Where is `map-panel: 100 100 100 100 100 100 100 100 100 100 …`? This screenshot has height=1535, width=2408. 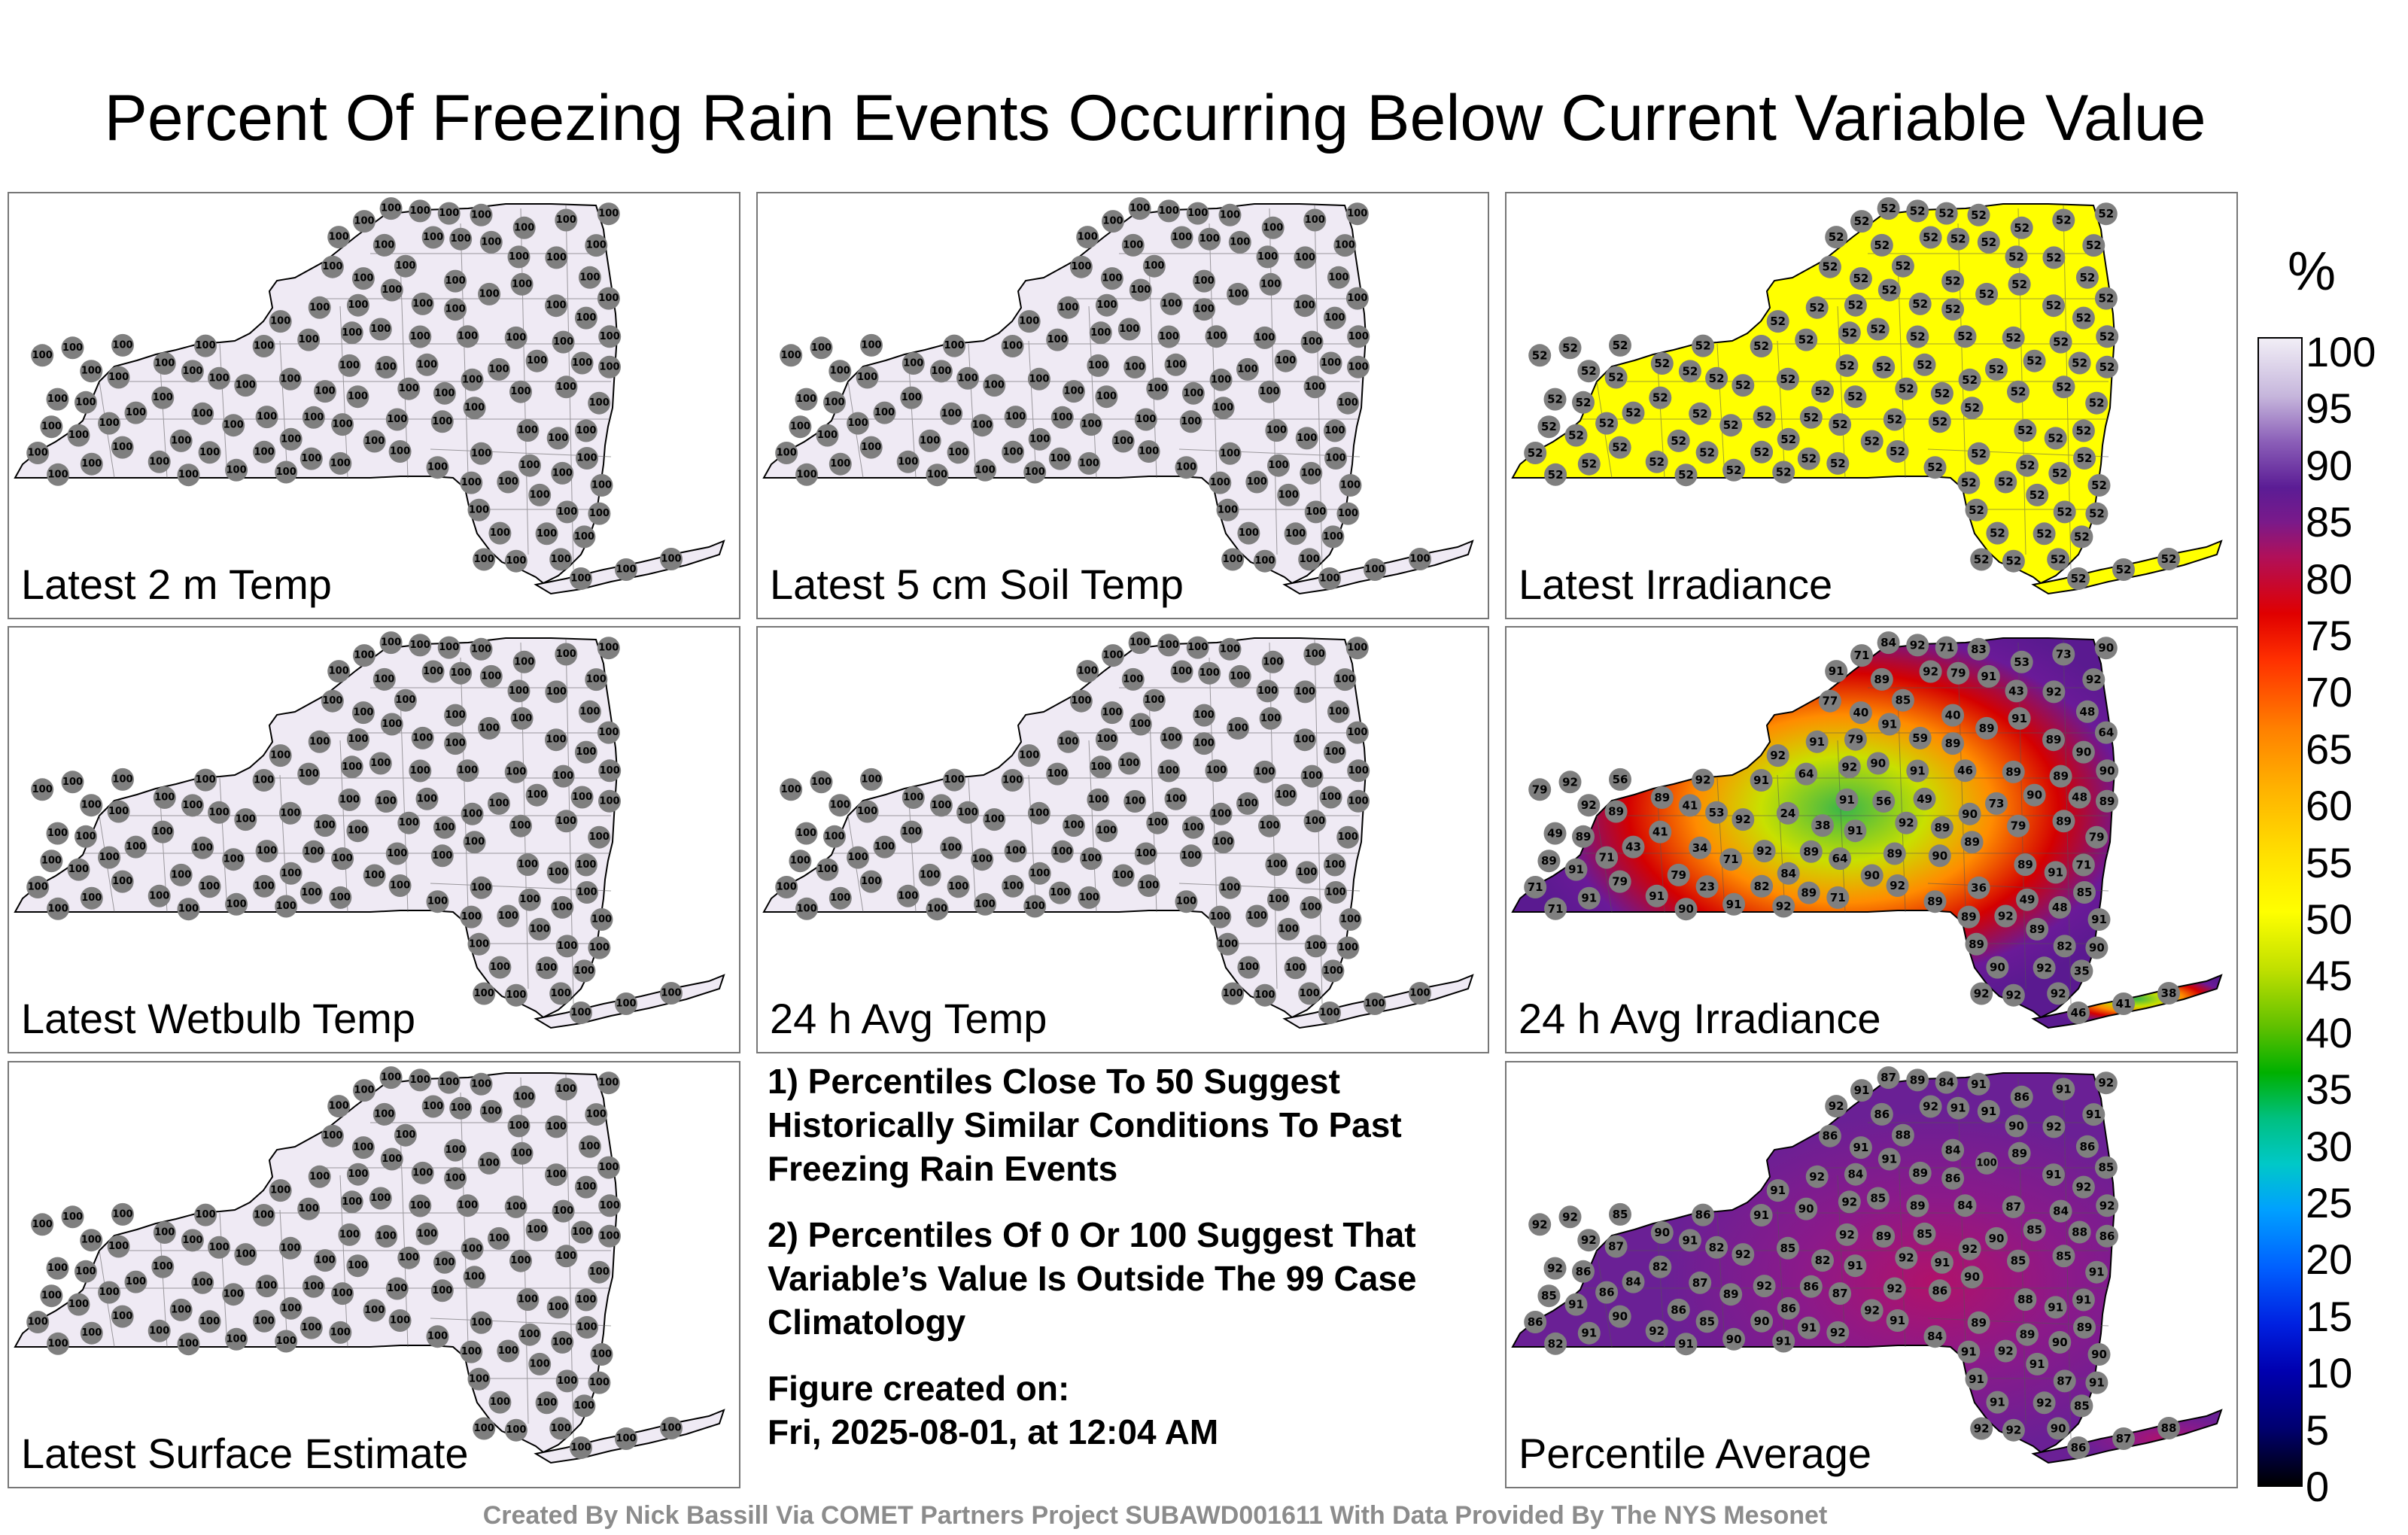
map-panel: 100 100 100 100 100 100 100 100 100 100 … is located at coordinates (374, 839).